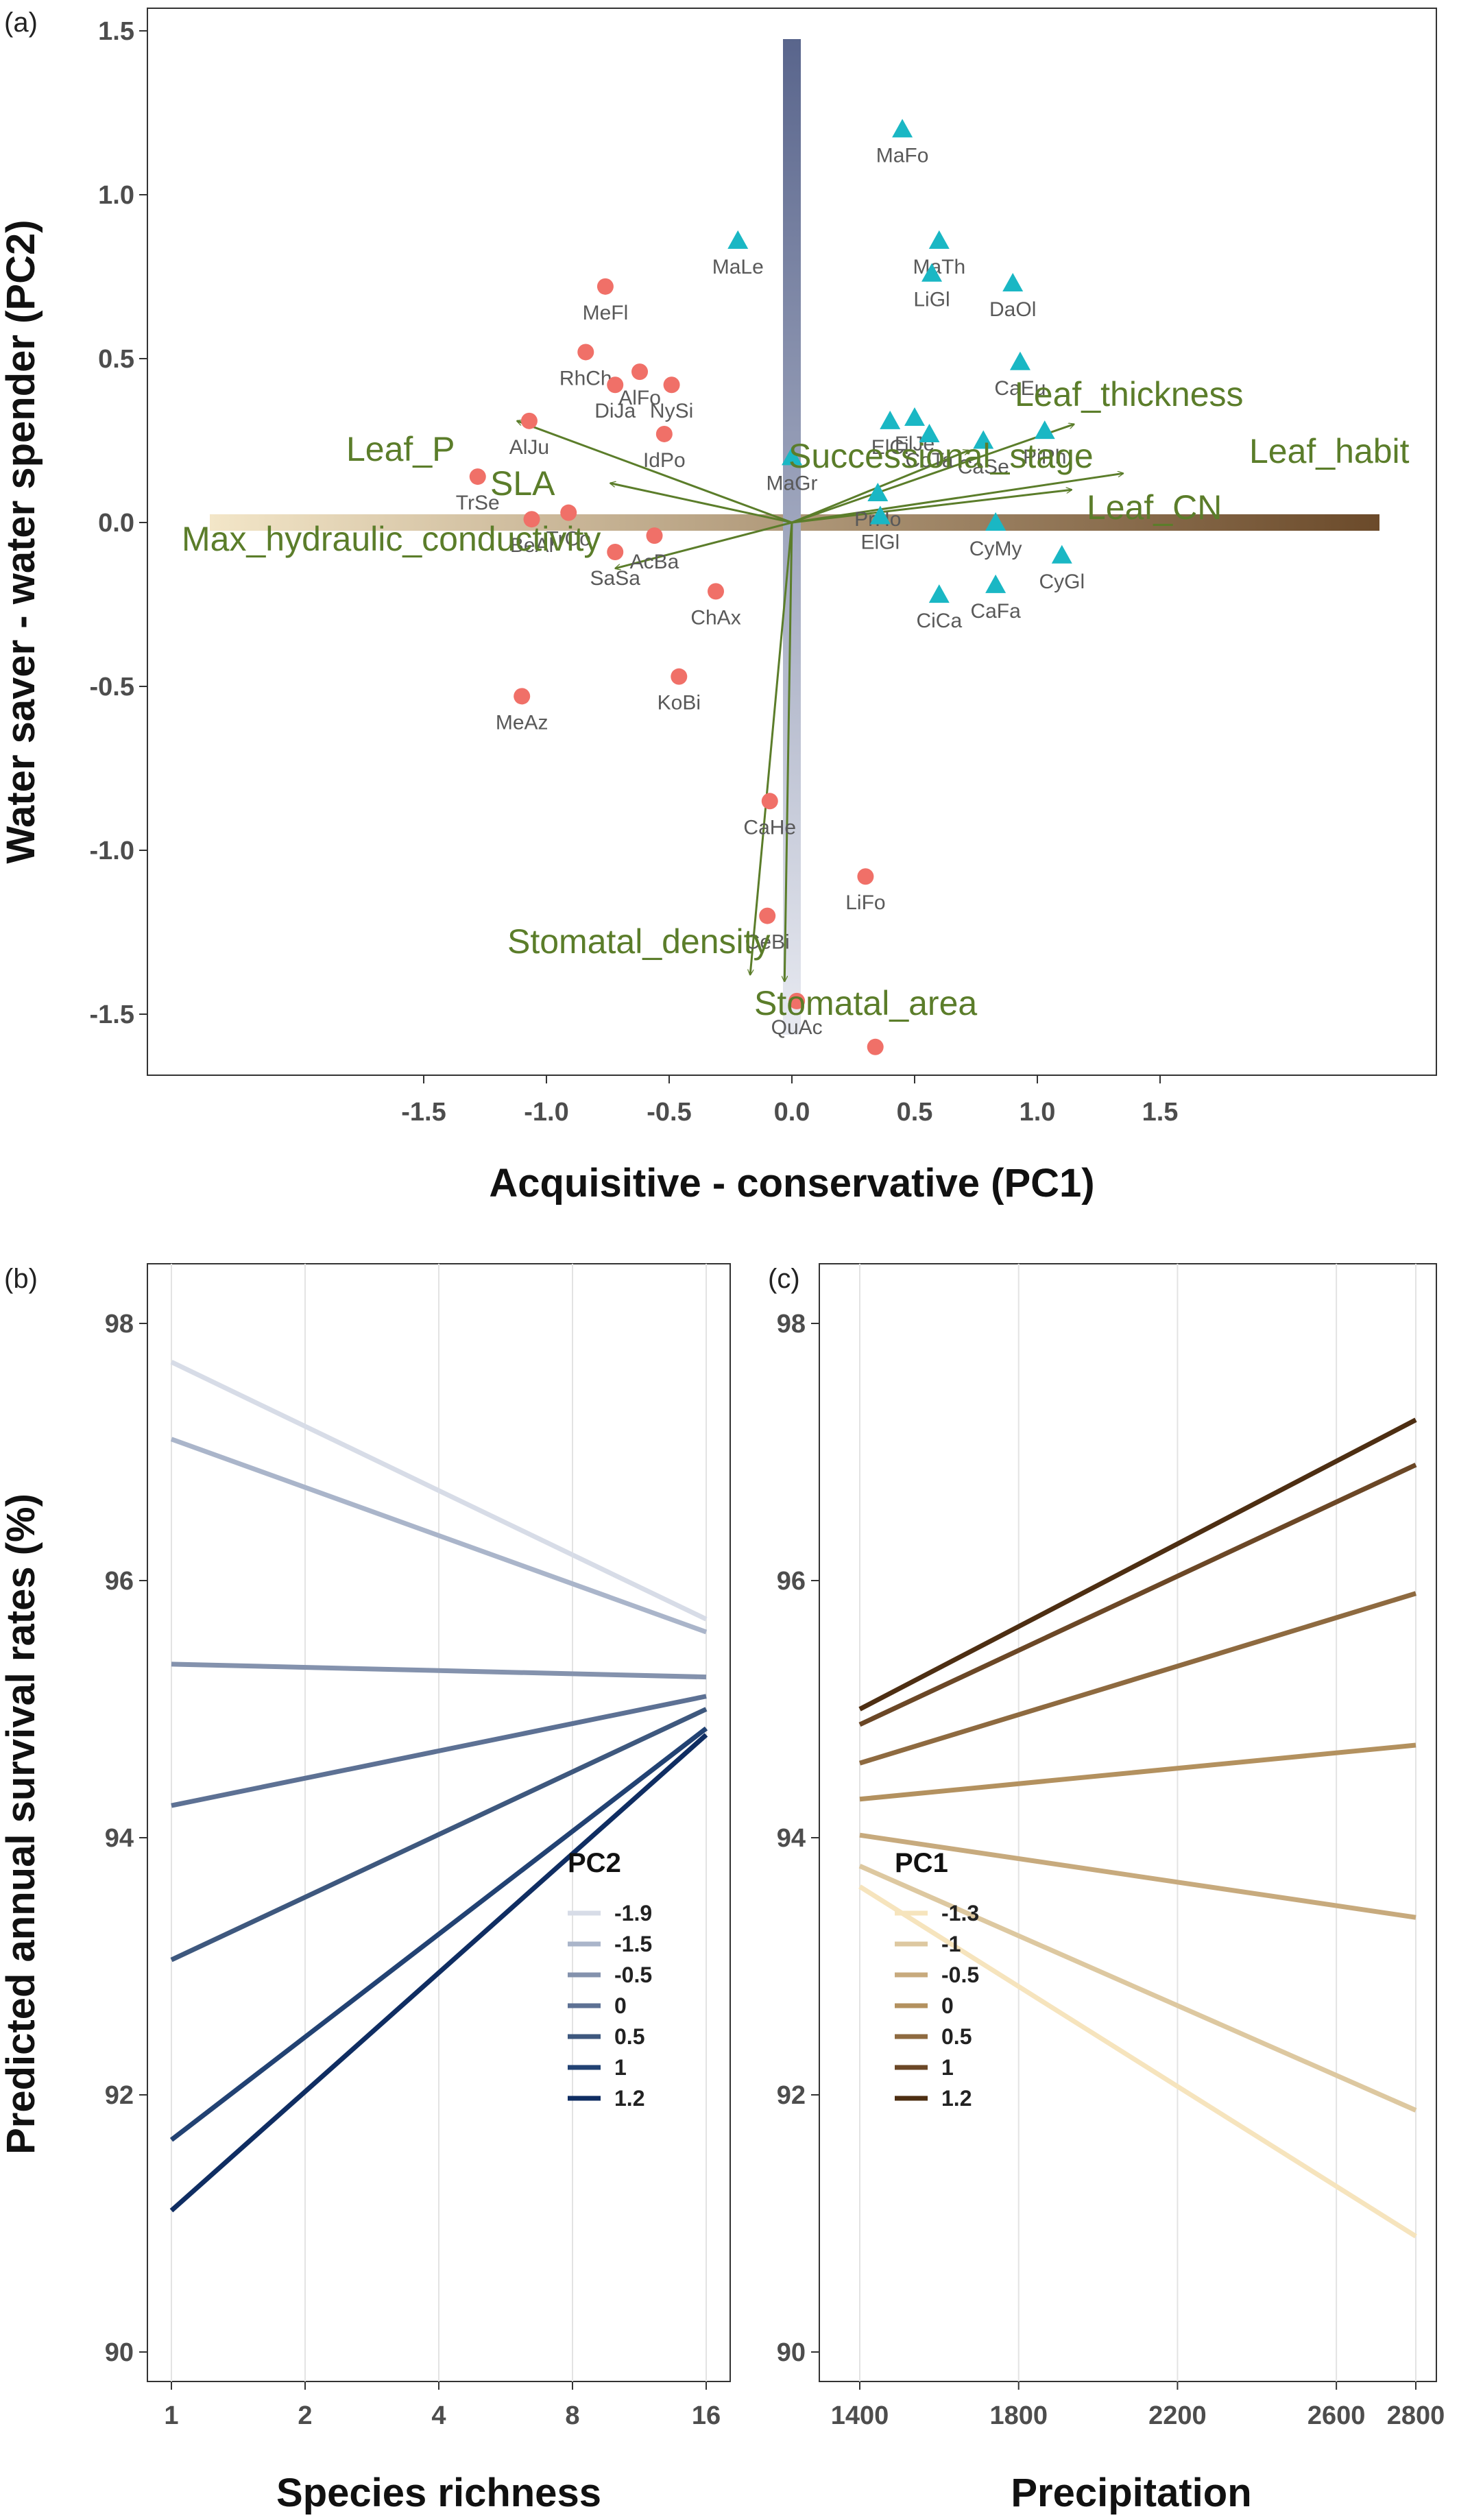 The width and height of the screenshot is (1459, 2520). What do you see at coordinates (1138, 2405) in the screenshot?
I see `panel-c-x-axis: 1400 1800 2200 2600 2800` at bounding box center [1138, 2405].